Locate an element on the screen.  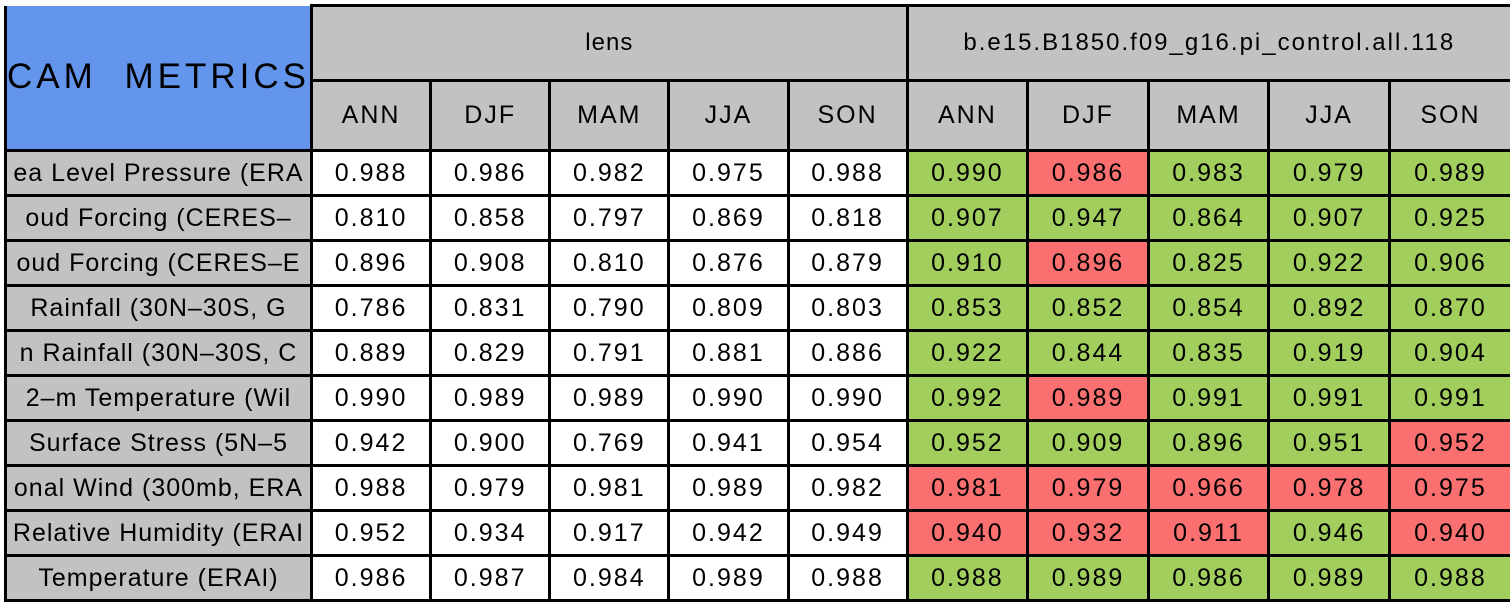
control-value-cell: 0.978 is located at coordinates (1329, 488).